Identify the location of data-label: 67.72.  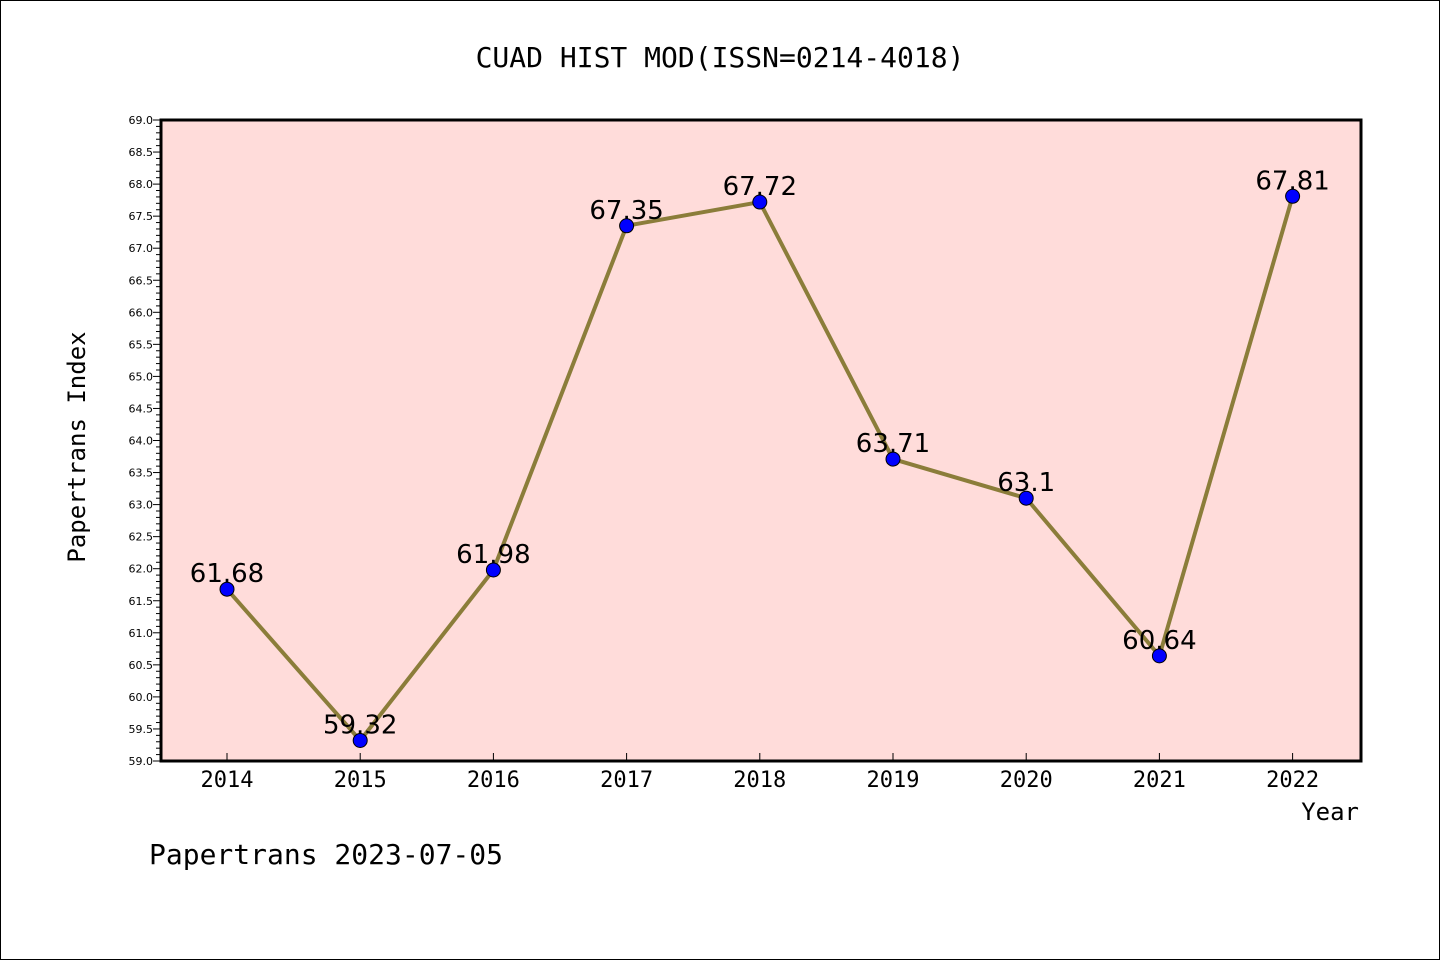
(760, 187).